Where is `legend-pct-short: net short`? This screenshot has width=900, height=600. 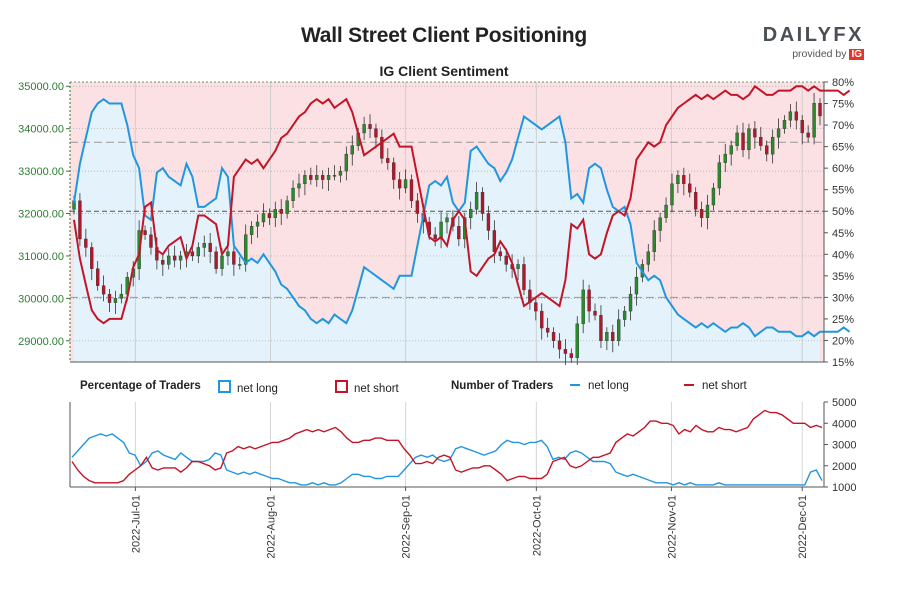
legend-pct-short: net short is located at coordinates (367, 387).